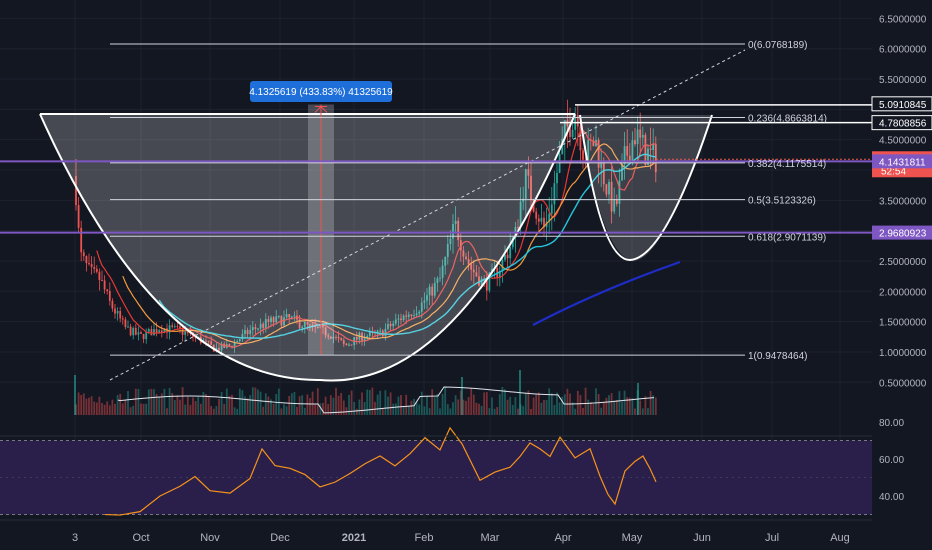 This screenshot has width=932, height=550. I want to click on handle-curve, so click(646, 188).